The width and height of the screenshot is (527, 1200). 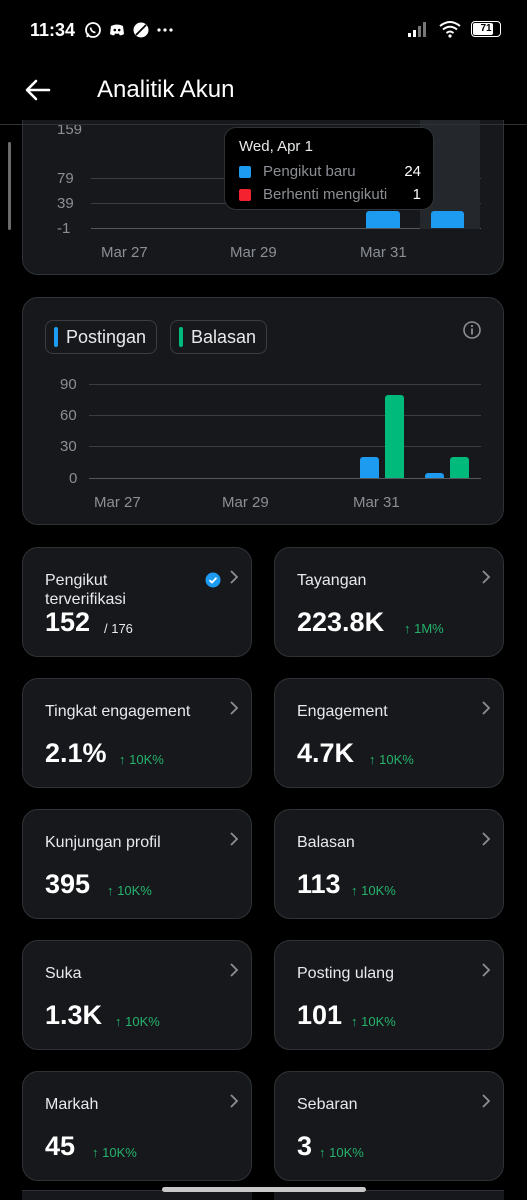 I want to click on tooltip-value: 1, so click(x=416, y=194).